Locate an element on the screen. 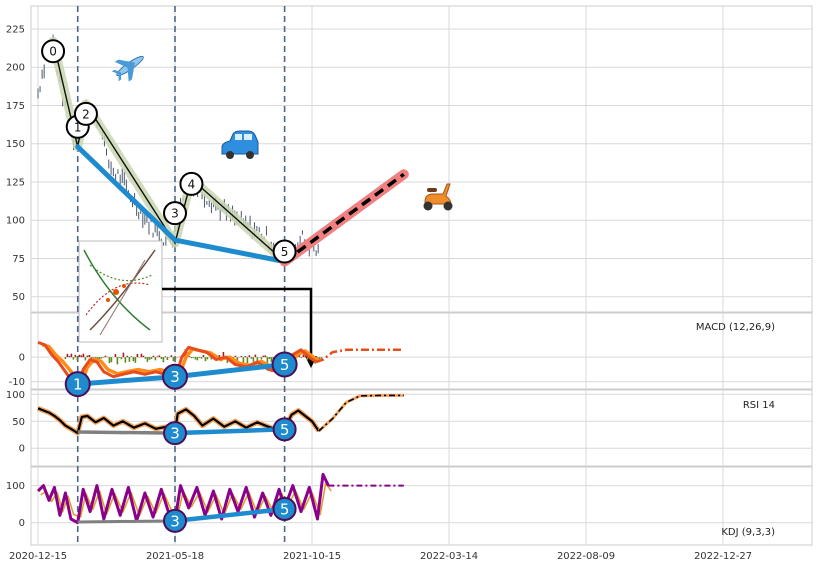  wave-point-label-5: 5 is located at coordinates (285, 252).